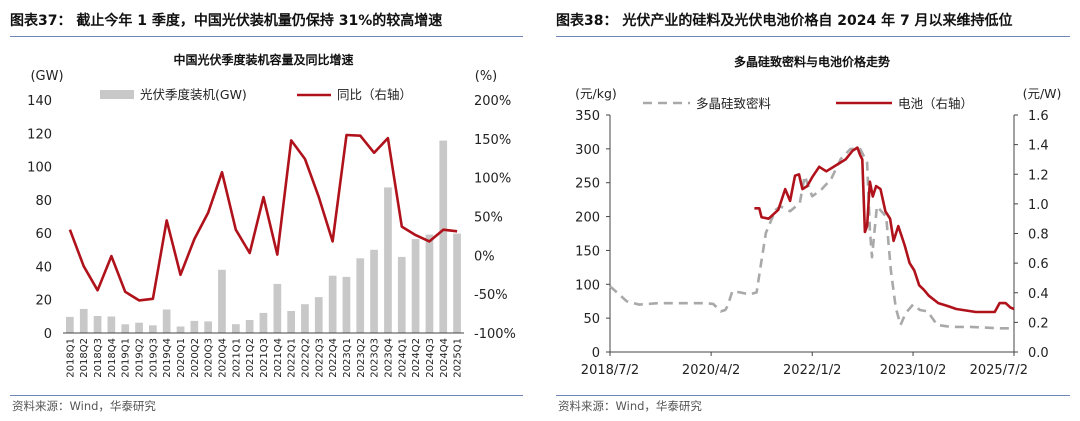 The width and height of the screenshot is (1080, 421). What do you see at coordinates (126, 358) in the screenshot?
I see `x-tick-label: 2019Q1` at bounding box center [126, 358].